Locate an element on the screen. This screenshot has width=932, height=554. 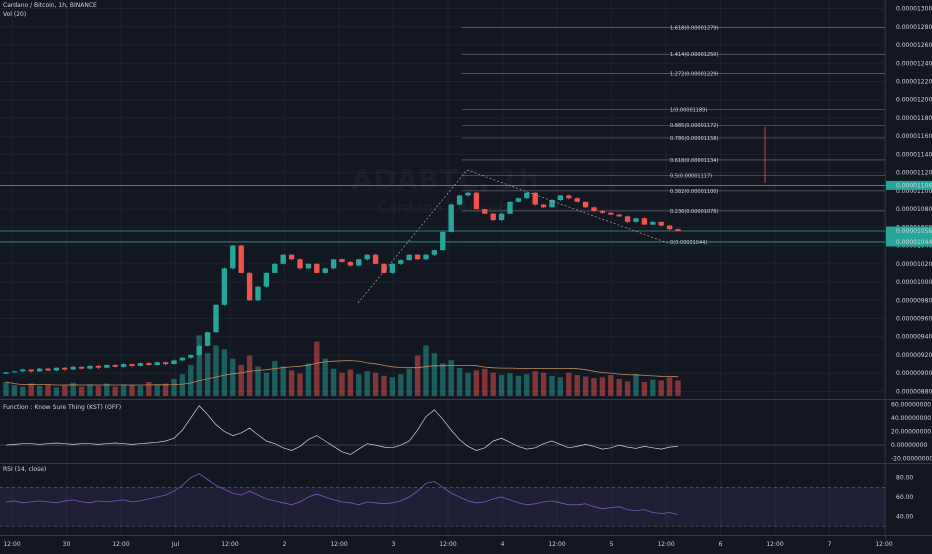
time-tick-label: 5 is located at coordinates (612, 544).